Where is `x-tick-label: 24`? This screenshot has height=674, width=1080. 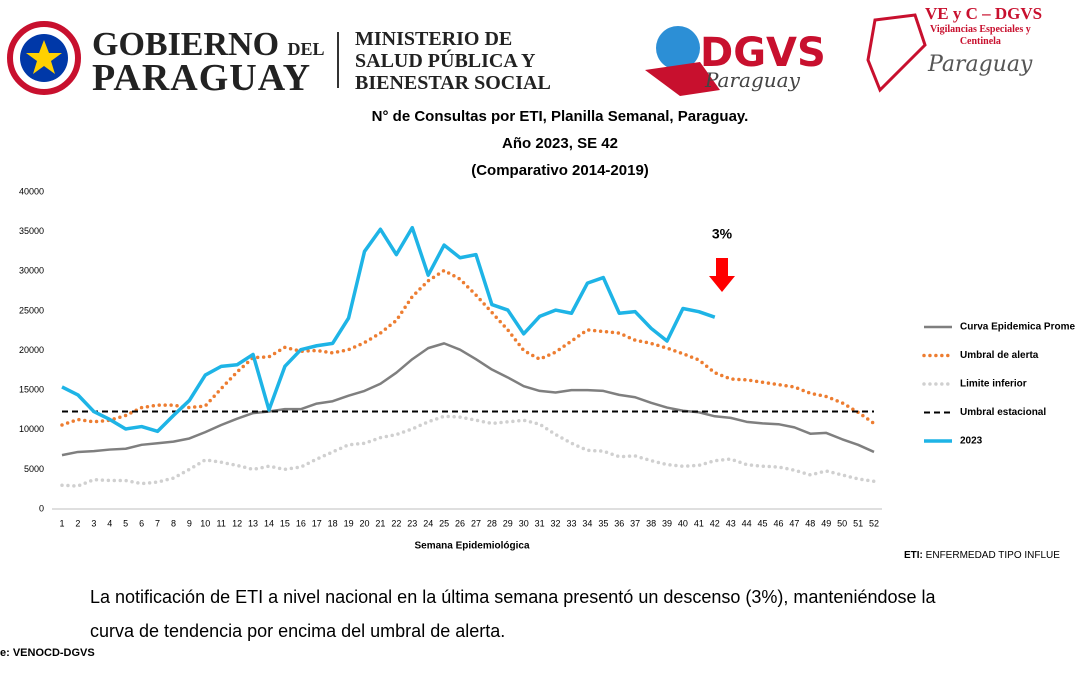 x-tick-label: 24 is located at coordinates (428, 523).